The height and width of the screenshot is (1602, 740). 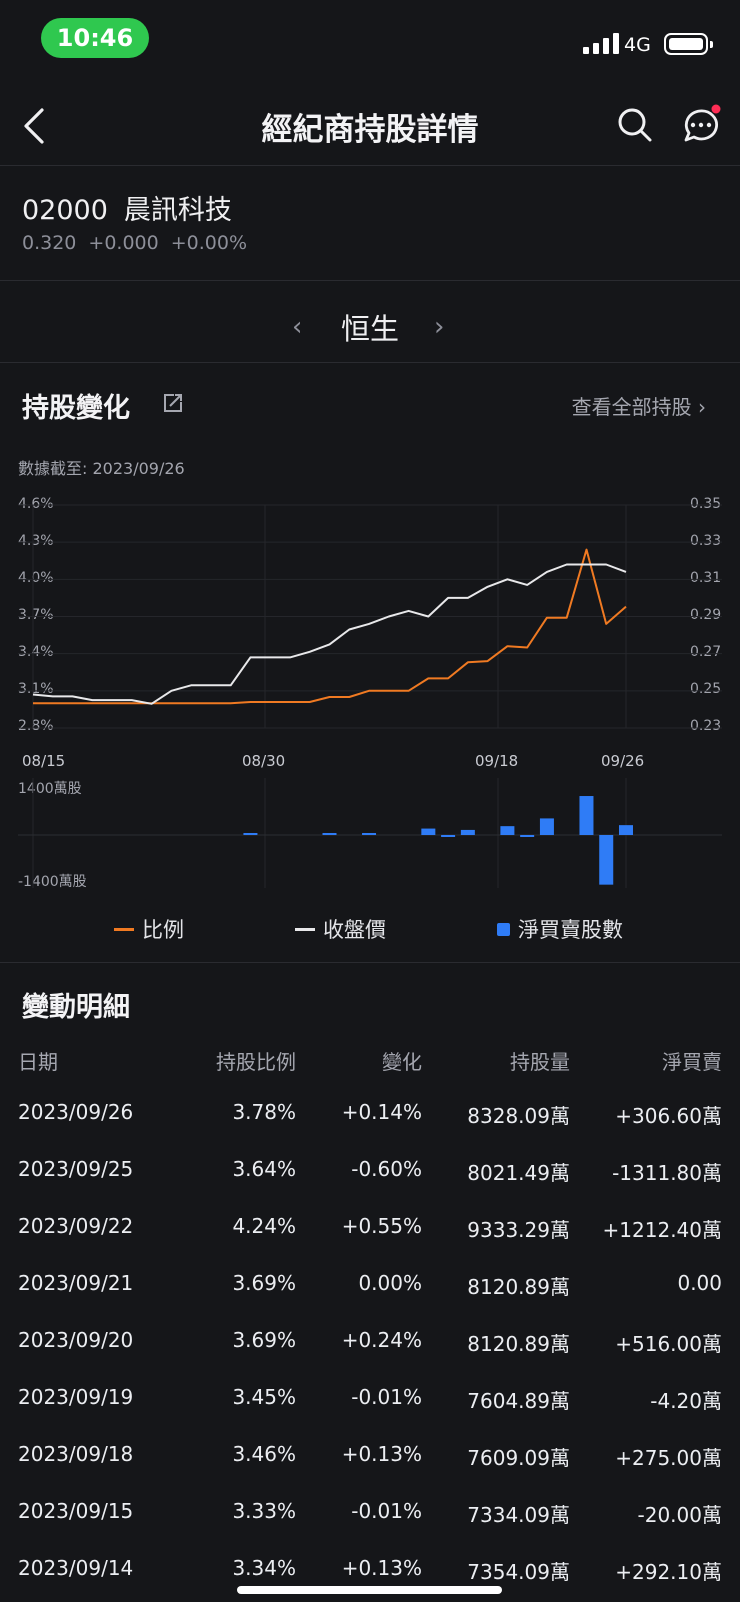 I want to click on cell-net: -4.20萬, so click(x=686, y=1401).